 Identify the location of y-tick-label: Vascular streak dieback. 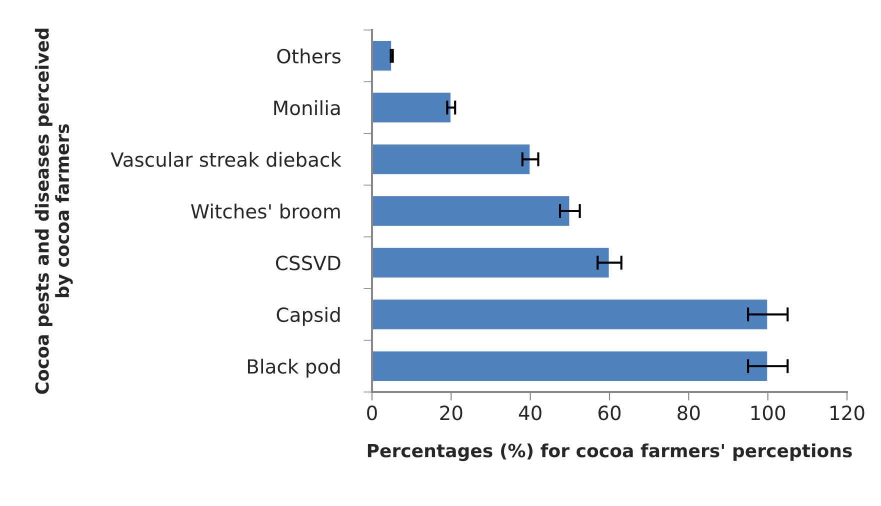
(226, 159).